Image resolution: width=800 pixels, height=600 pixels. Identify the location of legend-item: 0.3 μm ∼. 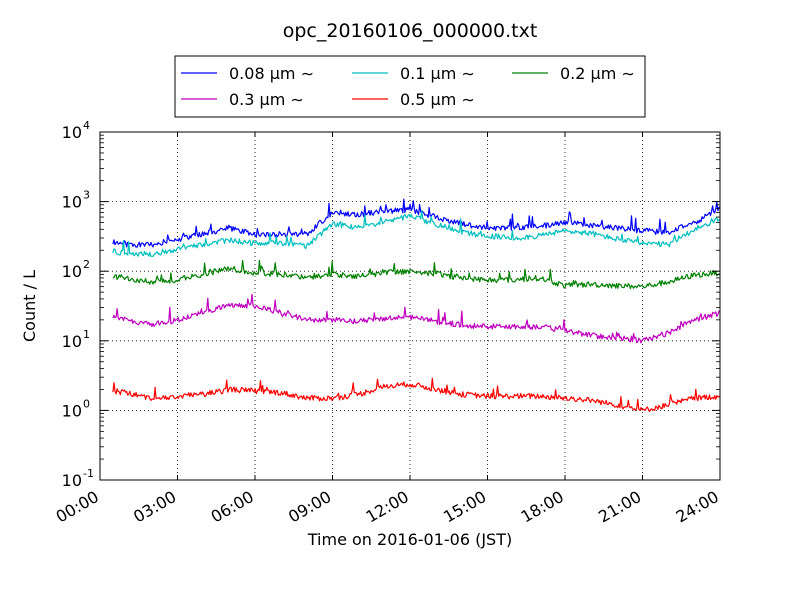
(242, 99).